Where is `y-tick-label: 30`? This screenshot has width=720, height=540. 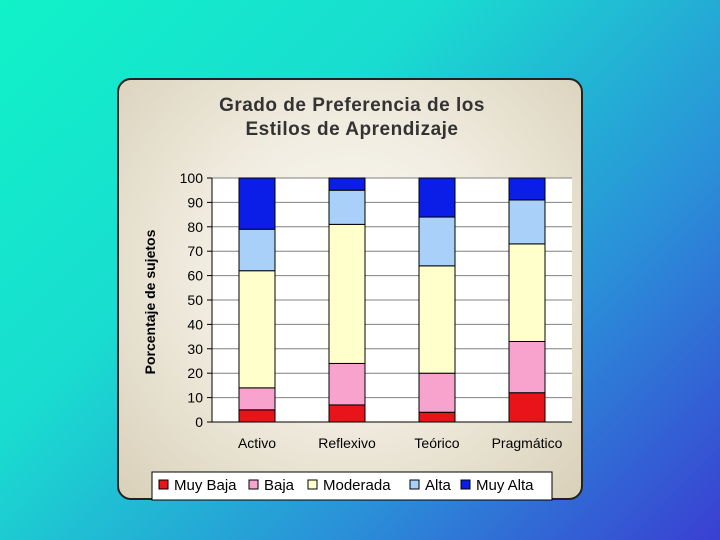 y-tick-label: 30 is located at coordinates (195, 349).